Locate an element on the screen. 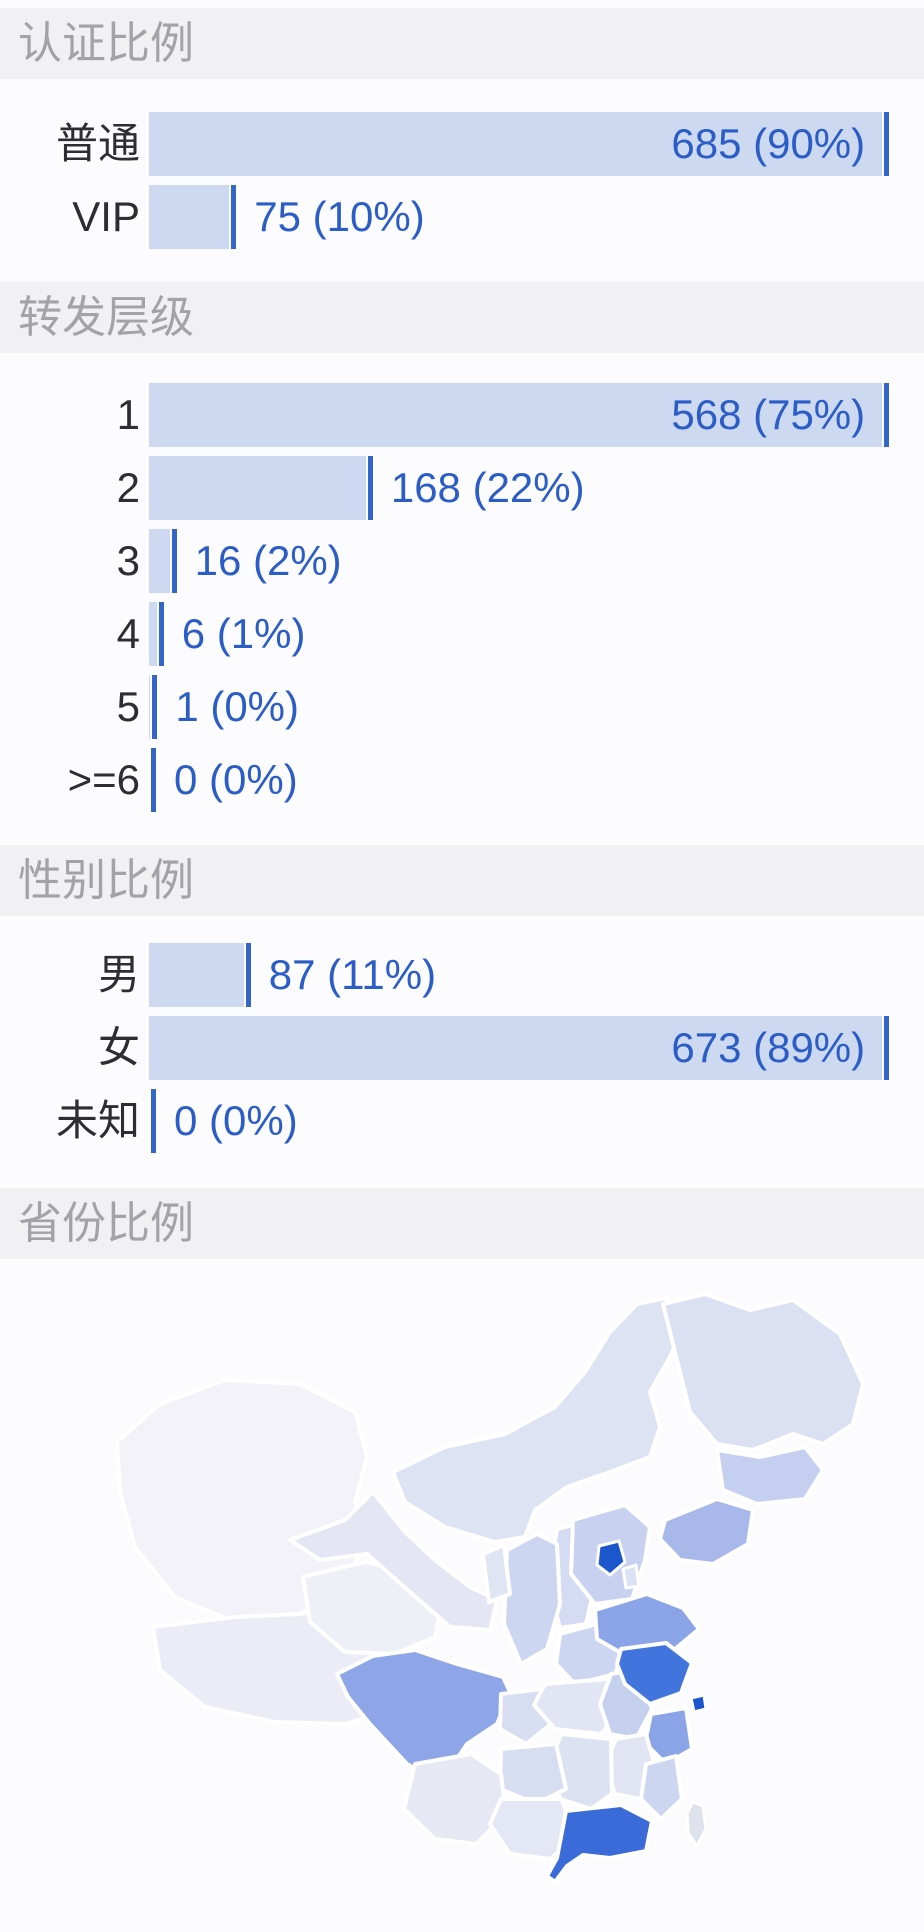 This screenshot has height=1932, width=924. bar-track: 75 (10%) is located at coordinates (536, 217).